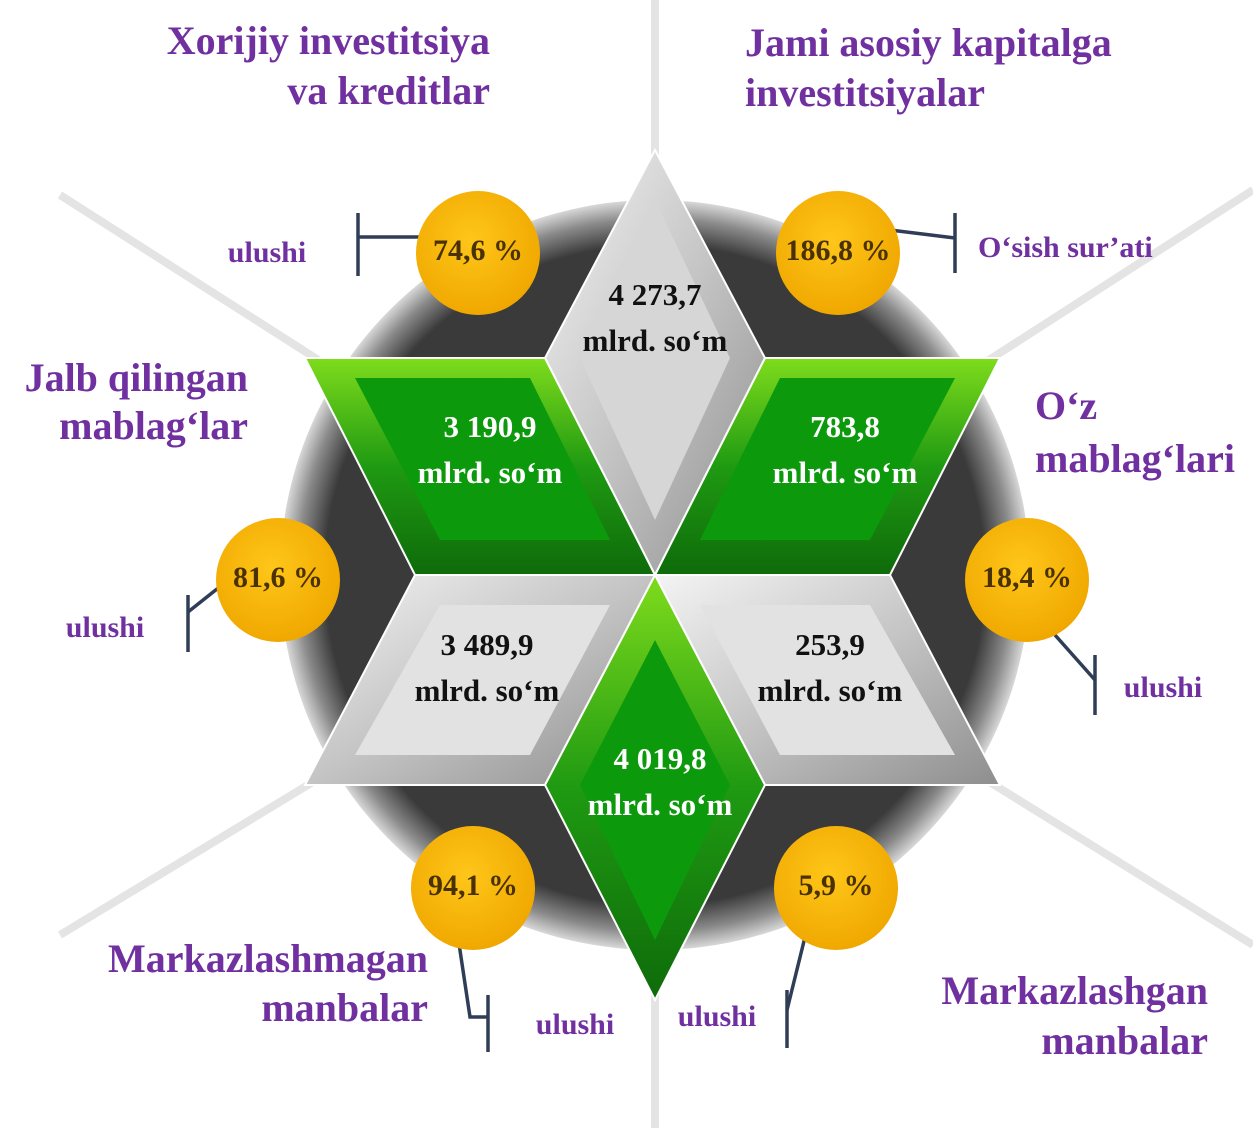 This screenshot has height=1128, width=1253. I want to click on diamond-upper-left-face, so click(482, 459).